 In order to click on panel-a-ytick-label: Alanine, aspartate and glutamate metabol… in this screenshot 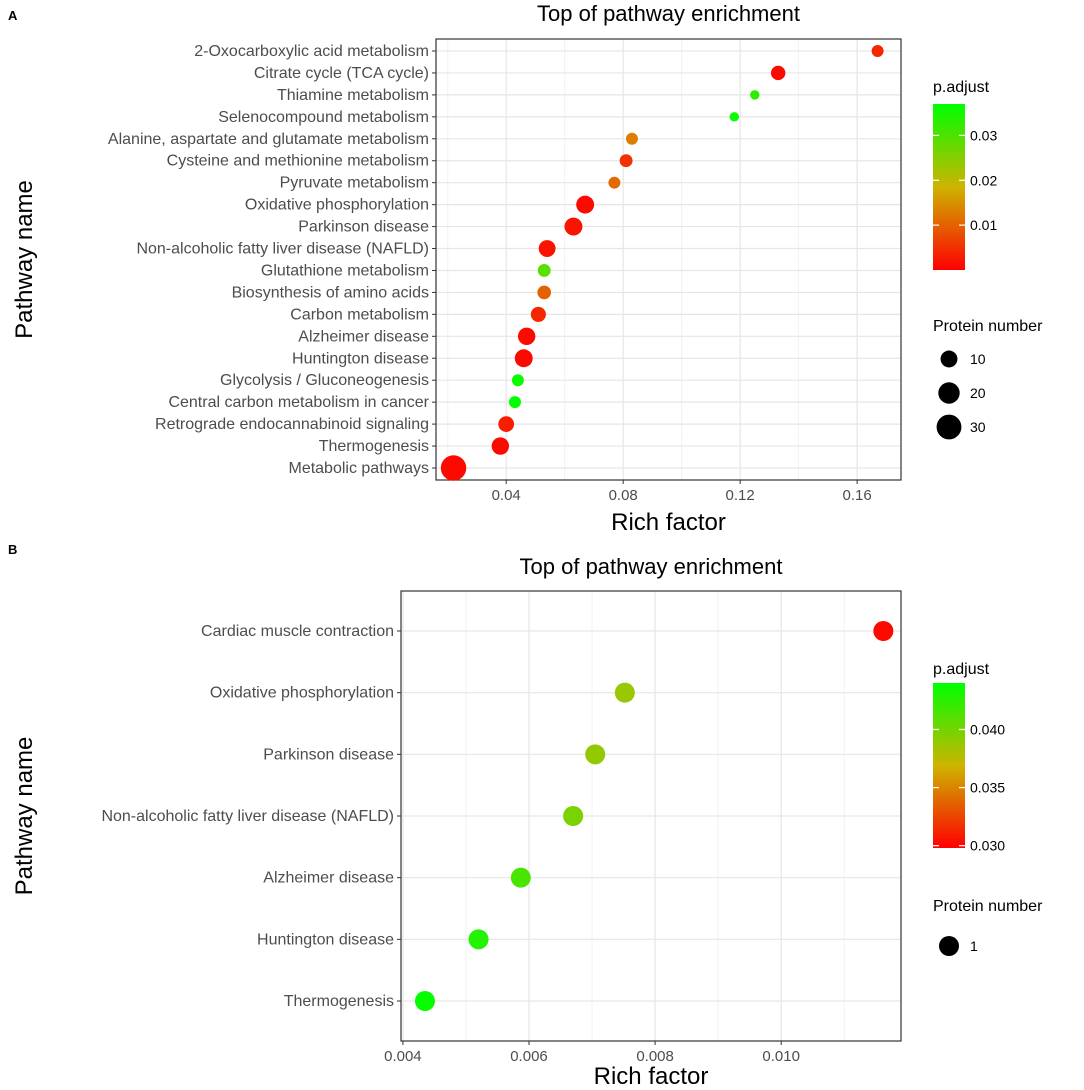, I will do `click(268, 139)`.